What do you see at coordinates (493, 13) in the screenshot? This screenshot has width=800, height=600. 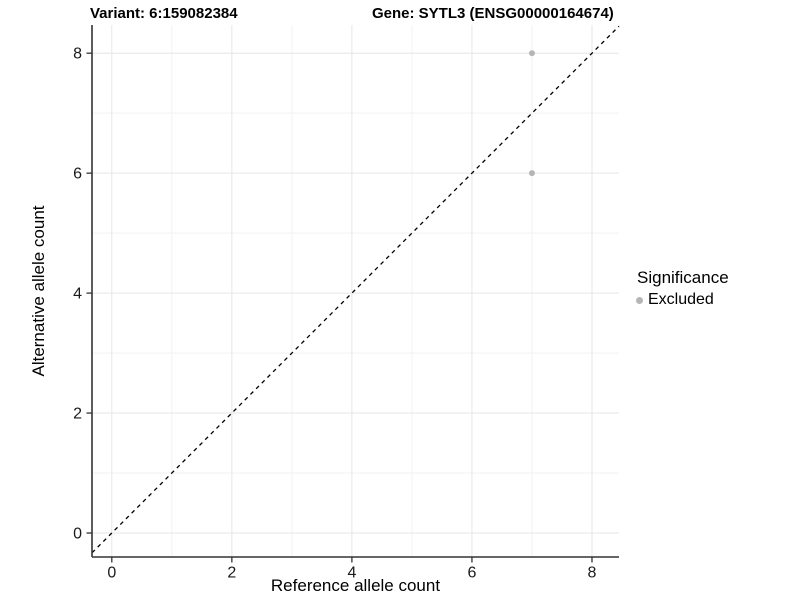 I see `title-gene: Gene: SYTL3 (ENSG00000164674)` at bounding box center [493, 13].